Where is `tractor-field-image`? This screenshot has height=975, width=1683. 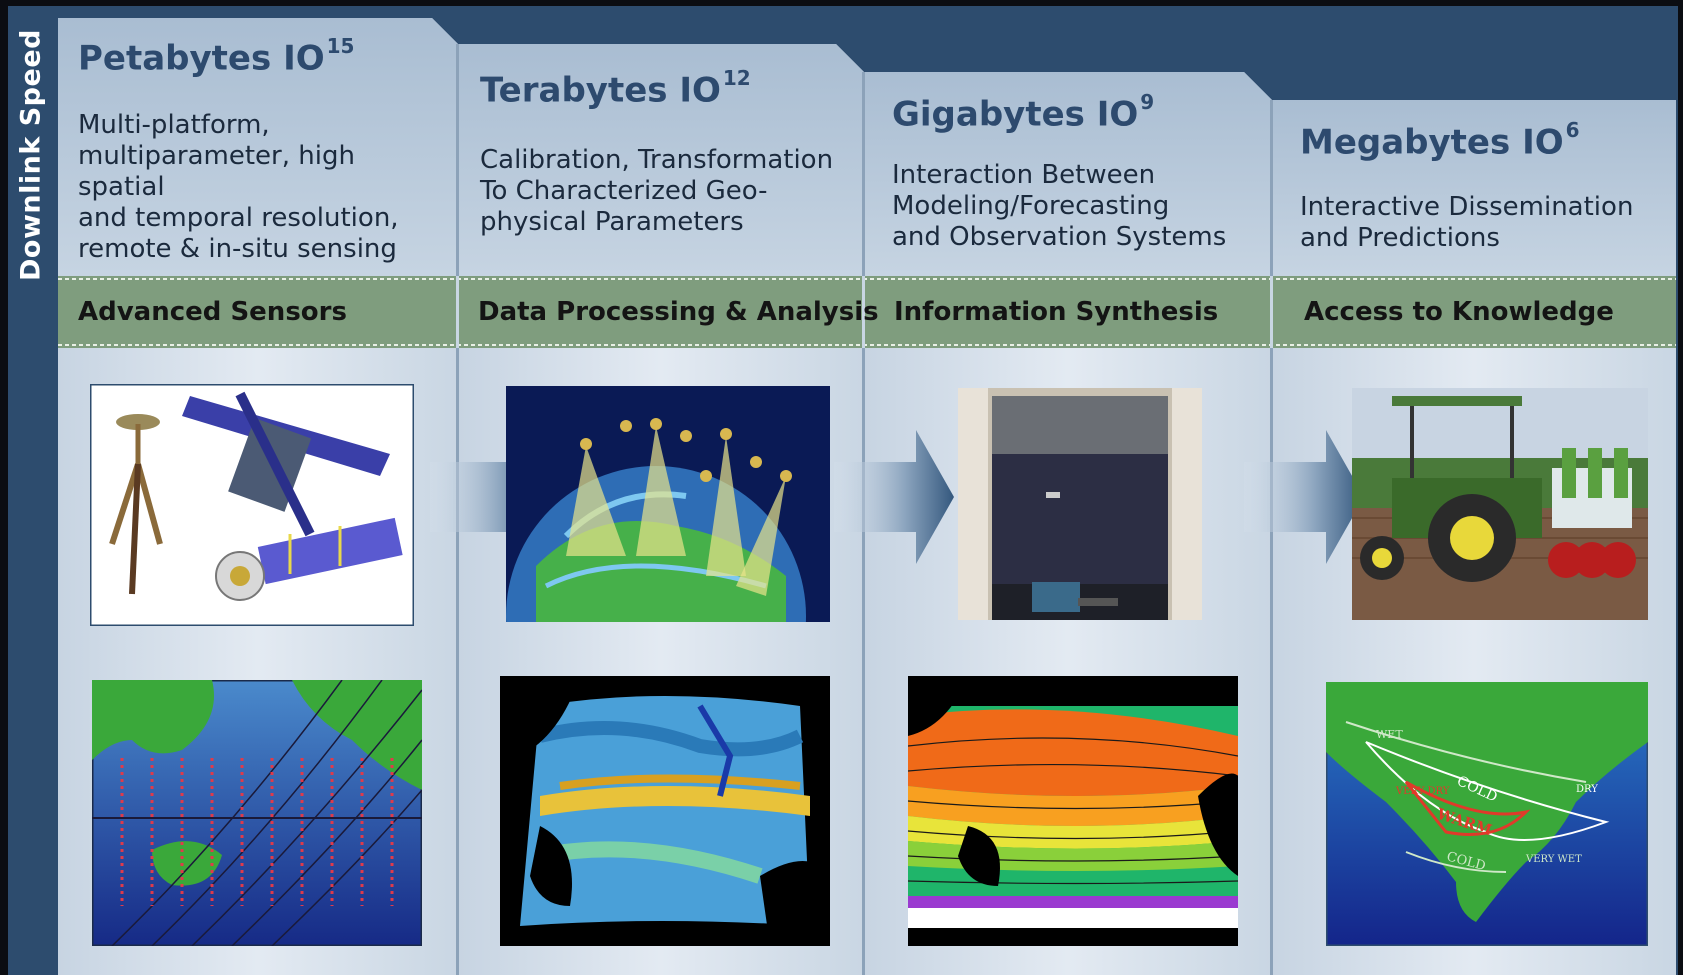
tractor-field-image is located at coordinates (1500, 504).